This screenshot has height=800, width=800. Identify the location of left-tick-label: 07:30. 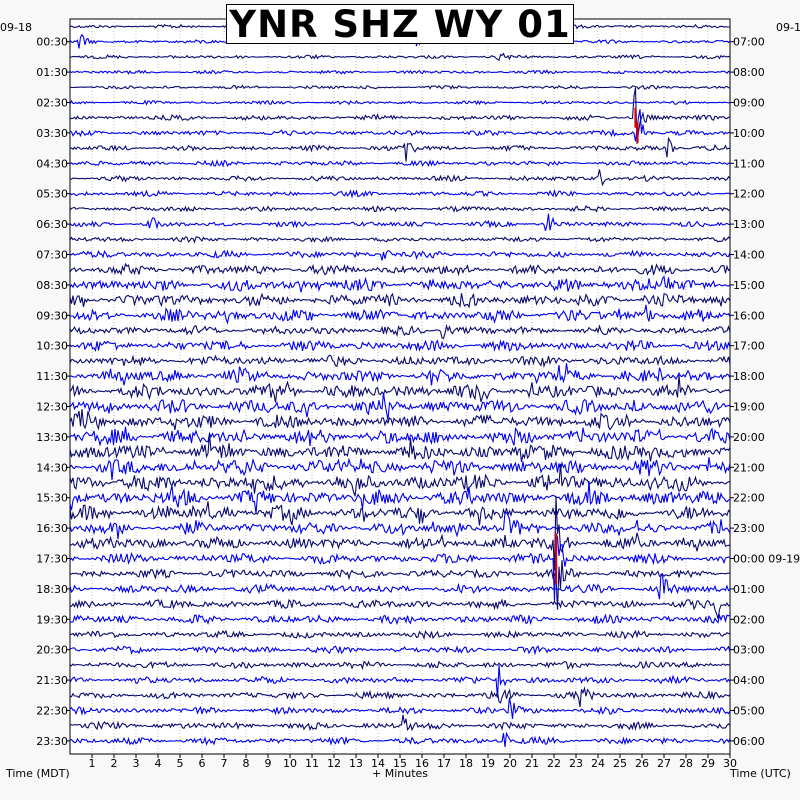
(52, 255).